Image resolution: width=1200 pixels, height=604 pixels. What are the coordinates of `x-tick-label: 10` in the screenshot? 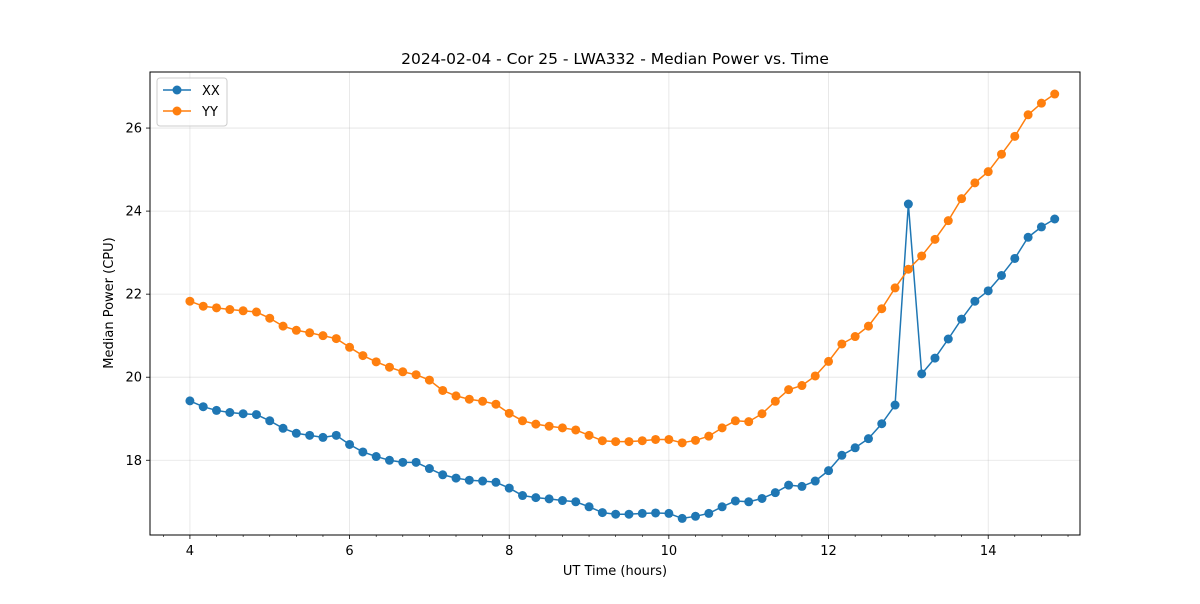 It's located at (669, 551).